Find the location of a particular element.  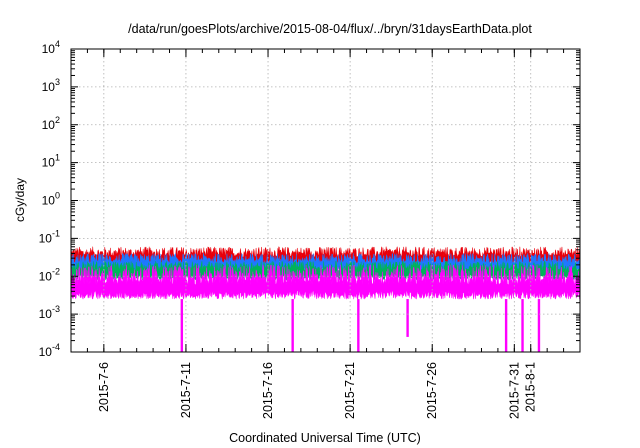

x-tick-label: 2015-7-16 is located at coordinates (268, 390).